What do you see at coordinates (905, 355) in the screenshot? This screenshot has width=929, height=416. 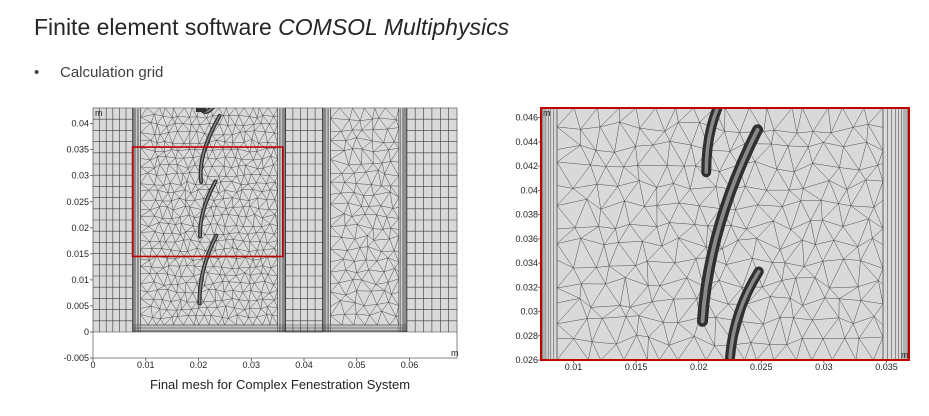 I see `right-x-unit: m` at bounding box center [905, 355].